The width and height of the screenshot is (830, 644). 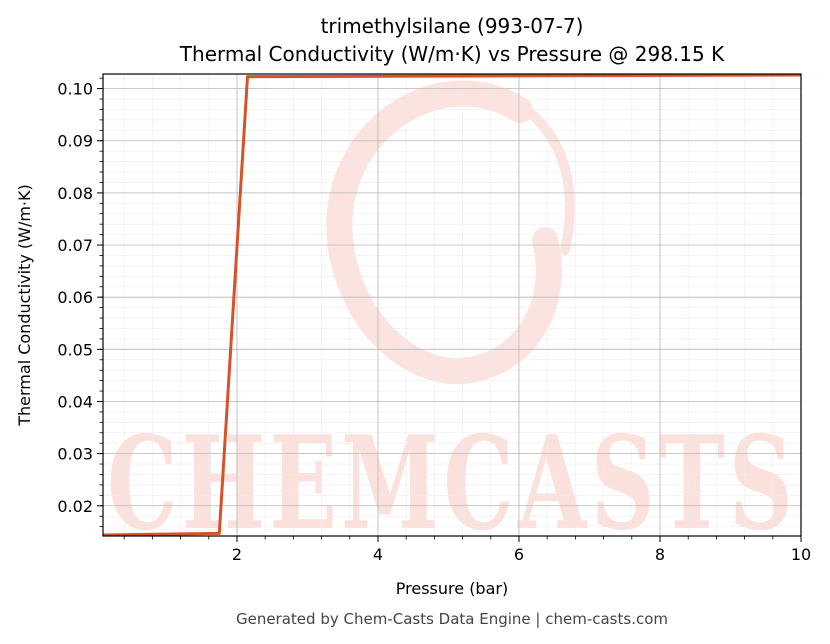 I want to click on x-tick-label: 6, so click(x=519, y=554).